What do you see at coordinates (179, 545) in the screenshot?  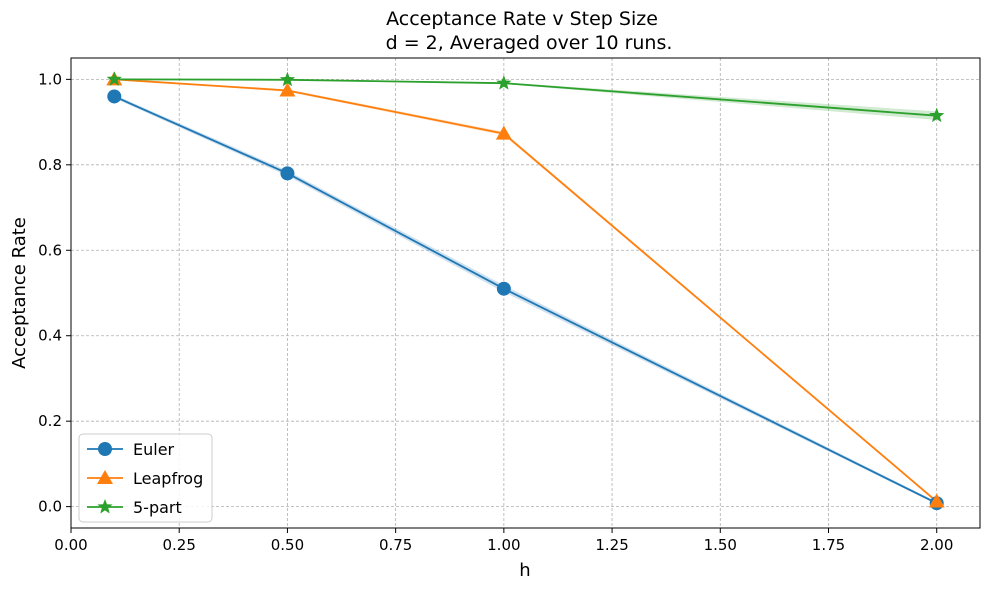 I see `x-tick-label: 0.25` at bounding box center [179, 545].